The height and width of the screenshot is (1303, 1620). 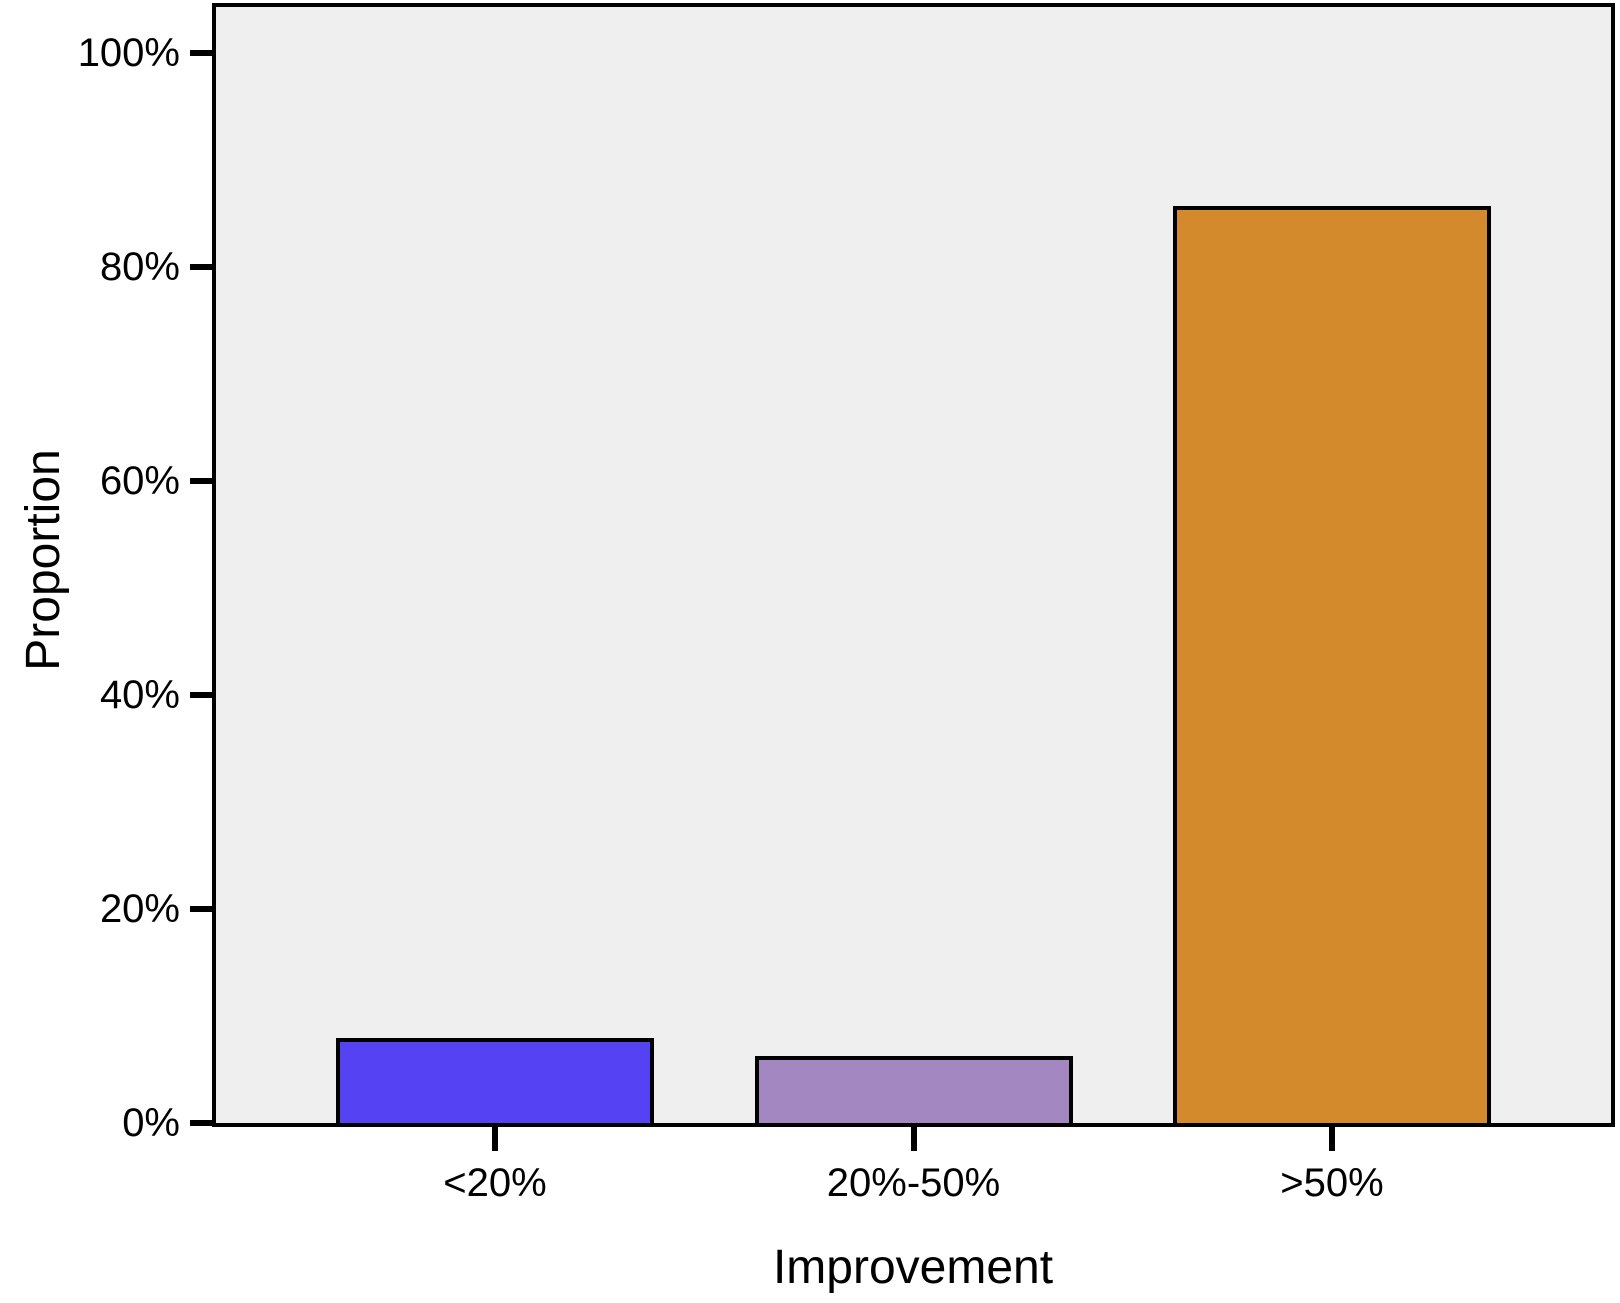 I want to click on y-axis-title: Proportion, so click(x=43, y=560).